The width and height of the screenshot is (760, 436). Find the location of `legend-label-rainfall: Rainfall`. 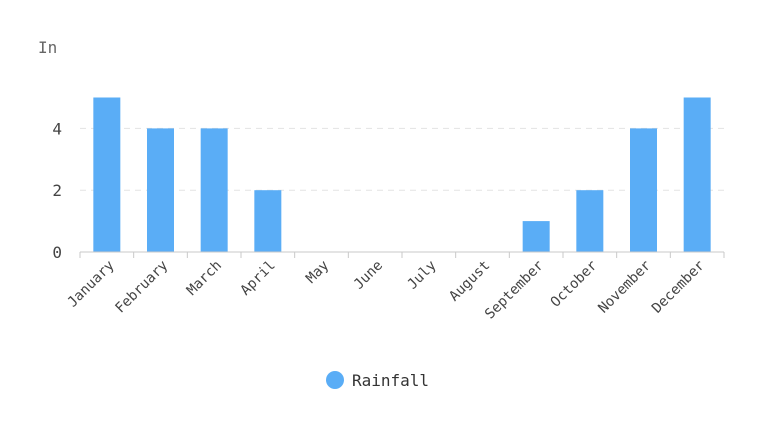

legend-label-rainfall: Rainfall is located at coordinates (390, 380).